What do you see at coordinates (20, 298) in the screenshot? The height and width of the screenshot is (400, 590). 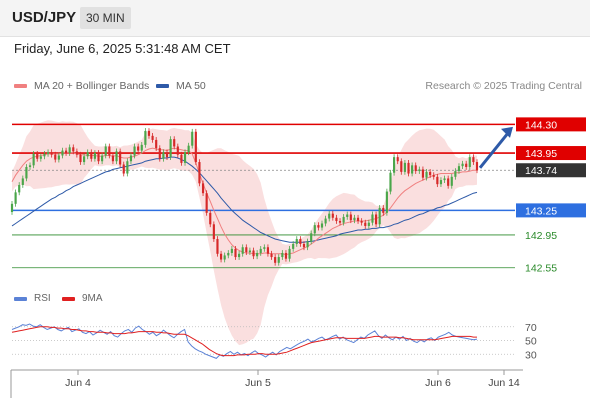 I see `rsi-swatch` at bounding box center [20, 298].